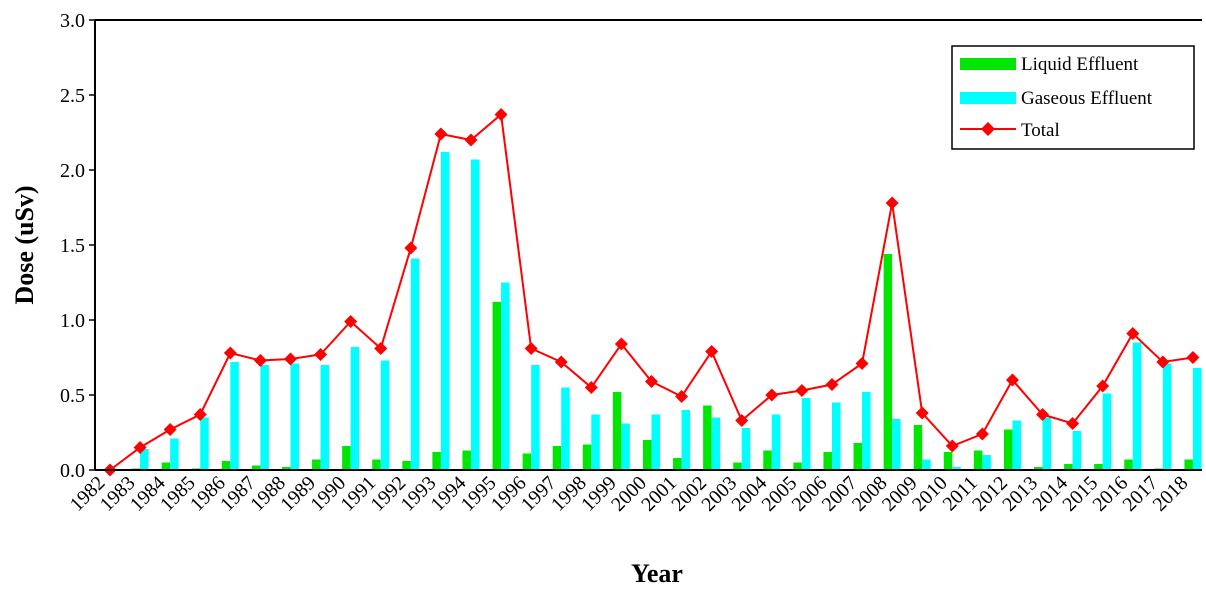 This screenshot has width=1206, height=590. Describe the element at coordinates (892, 203) in the screenshot. I see `total-point-2008` at that location.